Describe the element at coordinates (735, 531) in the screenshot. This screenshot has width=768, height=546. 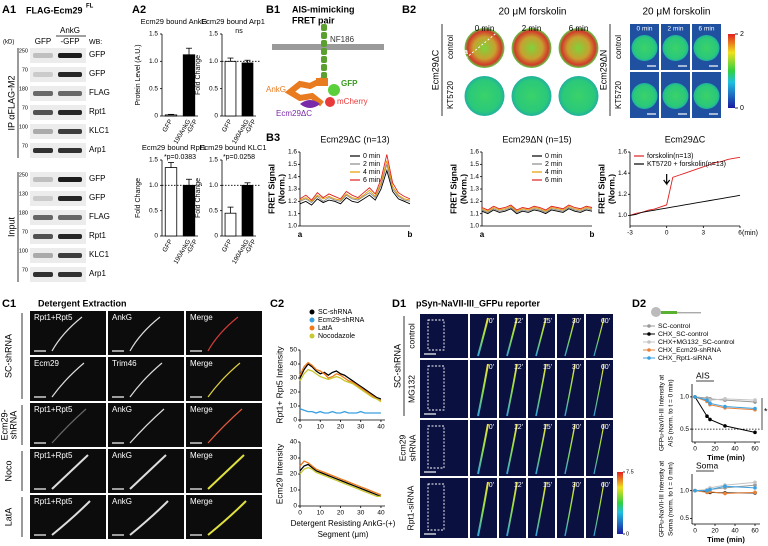
I see `x-tick-label: 40` at that location.